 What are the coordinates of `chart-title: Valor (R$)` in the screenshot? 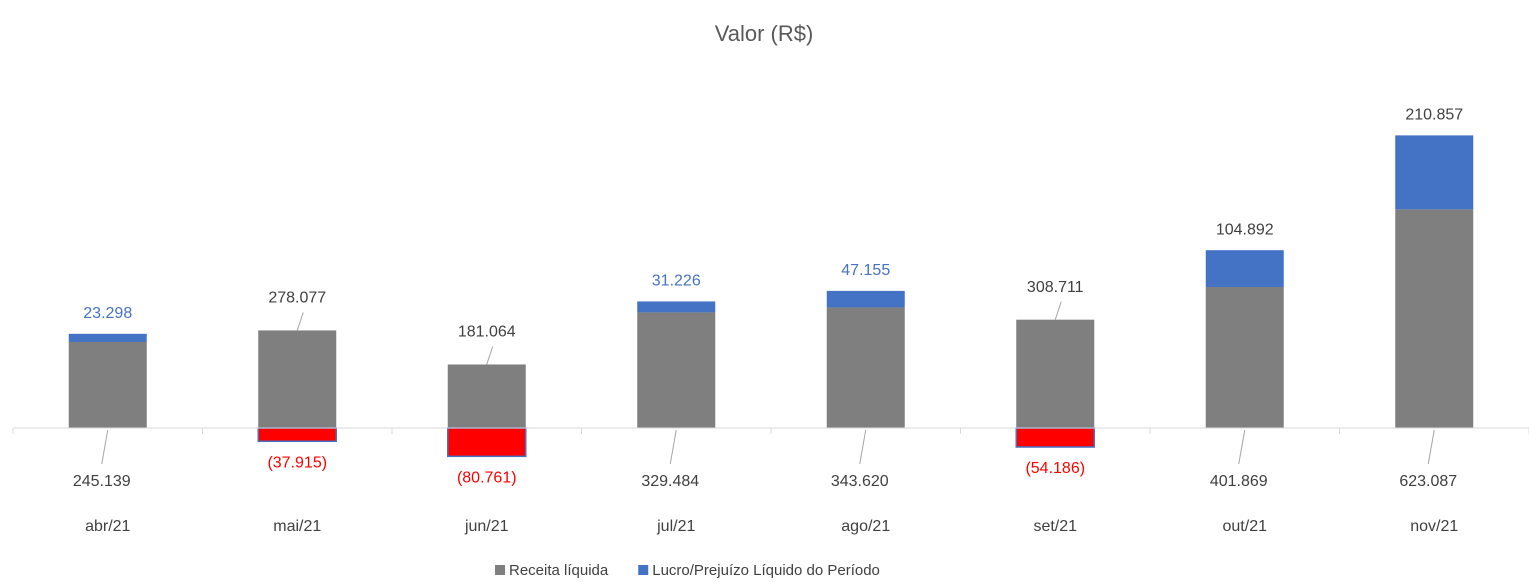 It's located at (764, 33).